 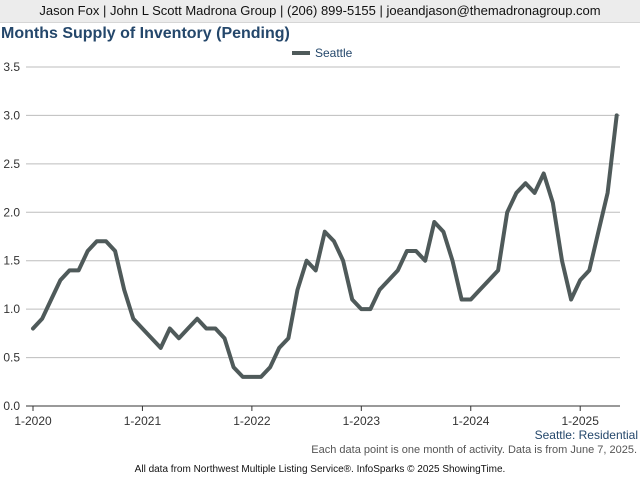 I want to click on y-tick-label: 0.0, so click(x=11, y=406).